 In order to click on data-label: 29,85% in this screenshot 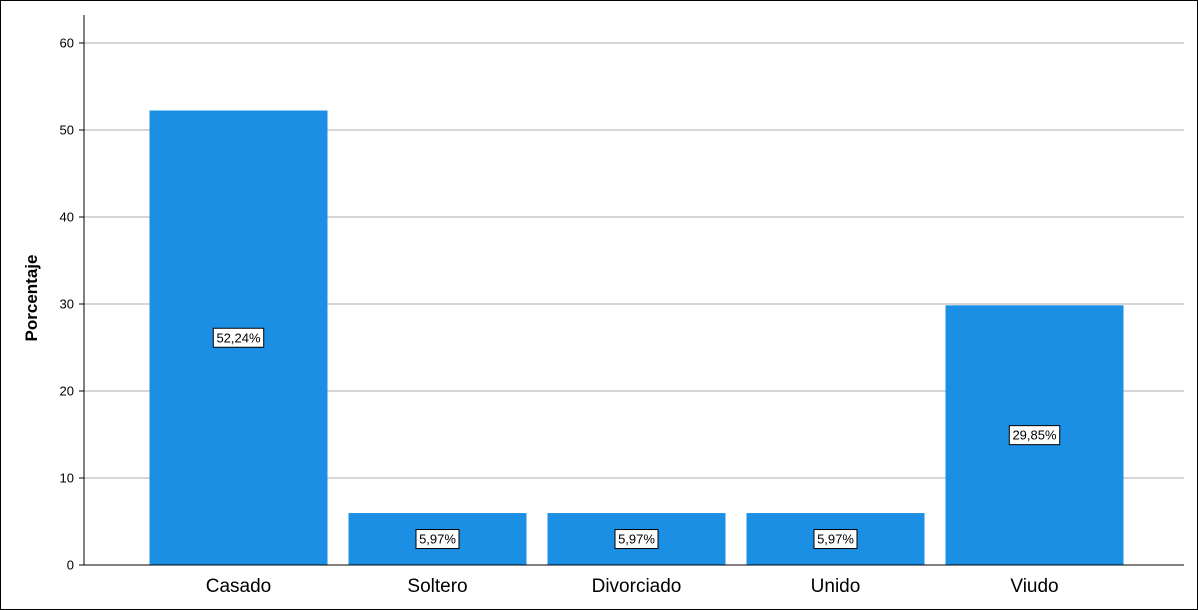, I will do `click(1034, 435)`.